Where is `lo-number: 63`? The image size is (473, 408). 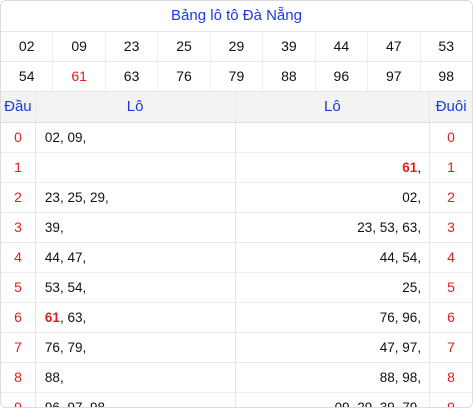 lo-number: 63 is located at coordinates (75, 317).